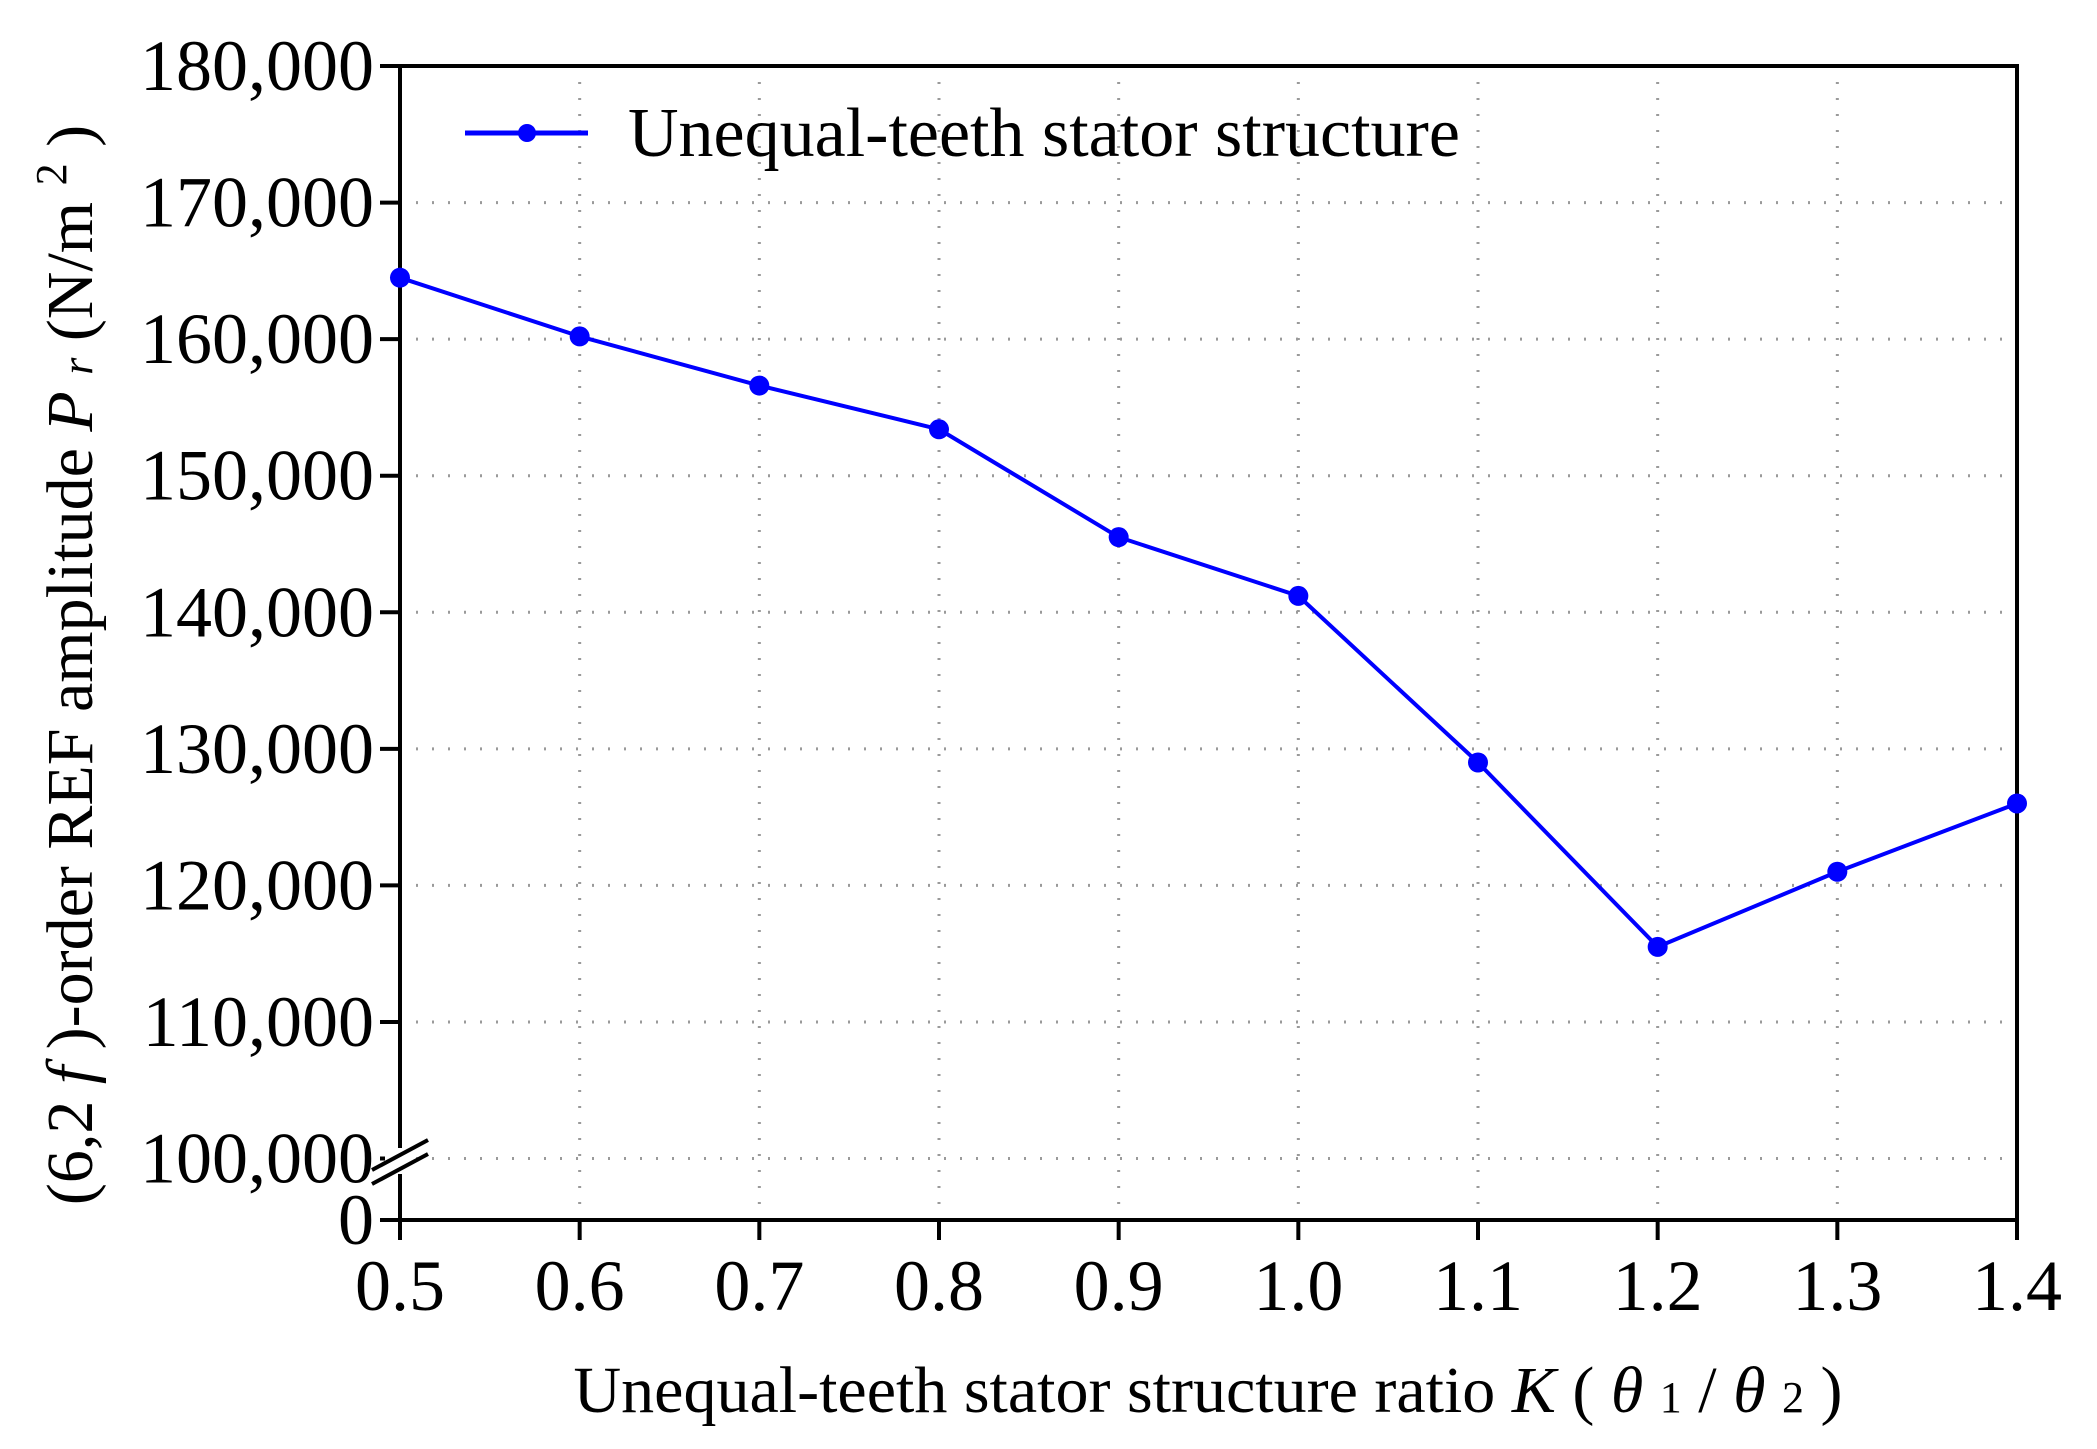 The height and width of the screenshot is (1449, 2097). I want to click on x-axis-title-paren-open: (, so click(1583, 1390).